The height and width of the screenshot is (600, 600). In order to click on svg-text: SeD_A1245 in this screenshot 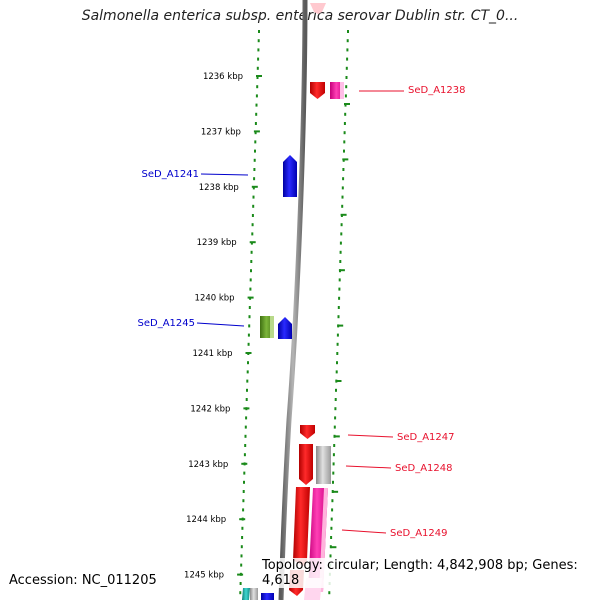, I will do `click(167, 323)`.